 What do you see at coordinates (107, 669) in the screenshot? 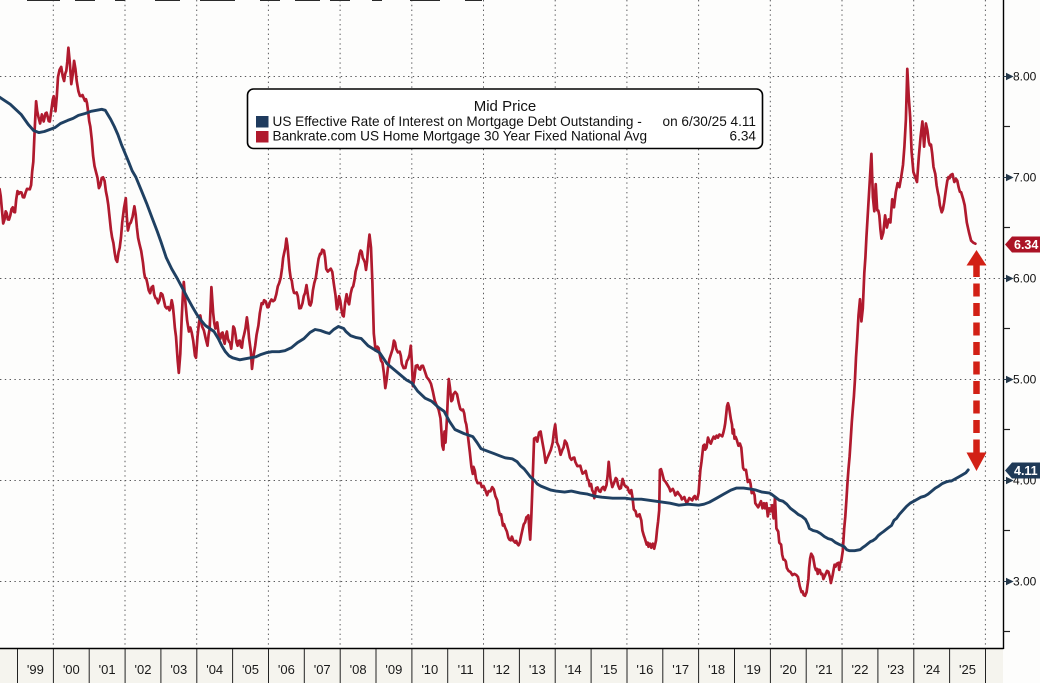
I see `svg-text: '01` at bounding box center [107, 669].